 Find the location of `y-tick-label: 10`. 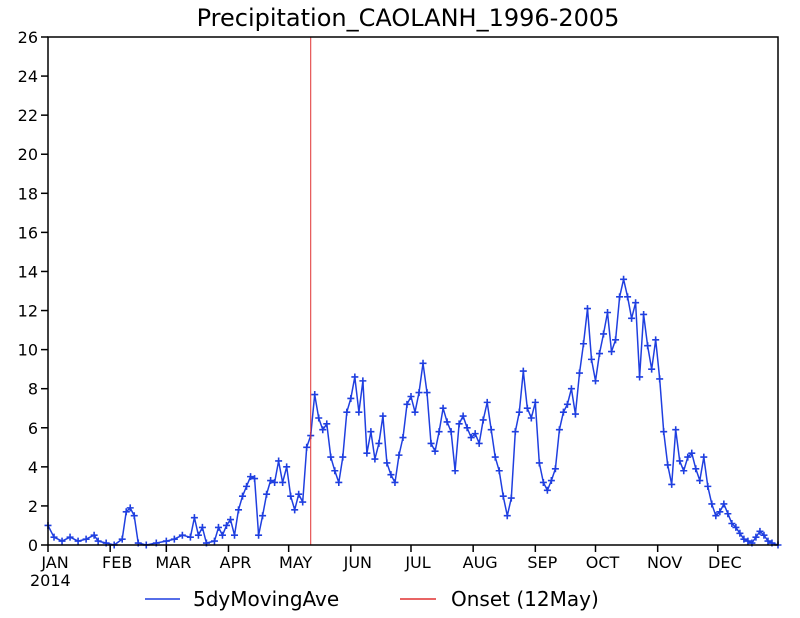

y-tick-label: 10 is located at coordinates (28, 350).